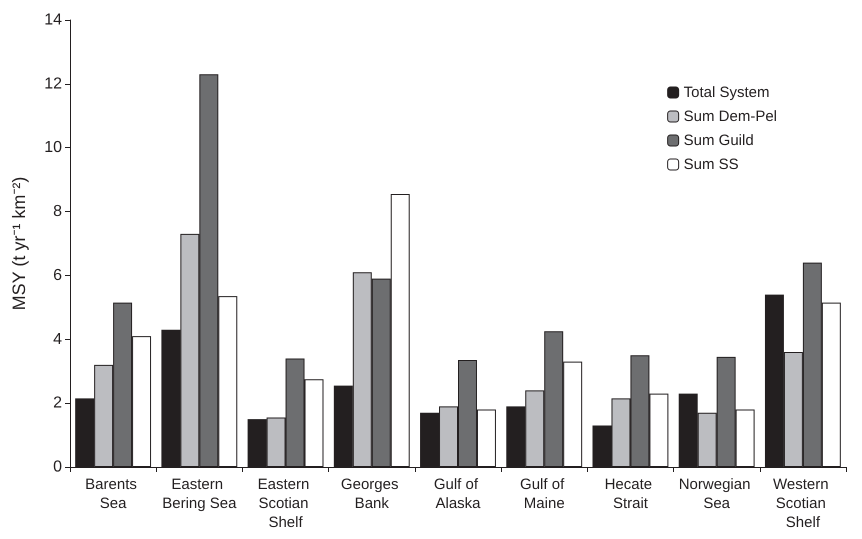 The height and width of the screenshot is (539, 862). Describe the element at coordinates (286, 503) in the screenshot. I see `x-tick-label: Eastern Scotian Shelf` at that location.